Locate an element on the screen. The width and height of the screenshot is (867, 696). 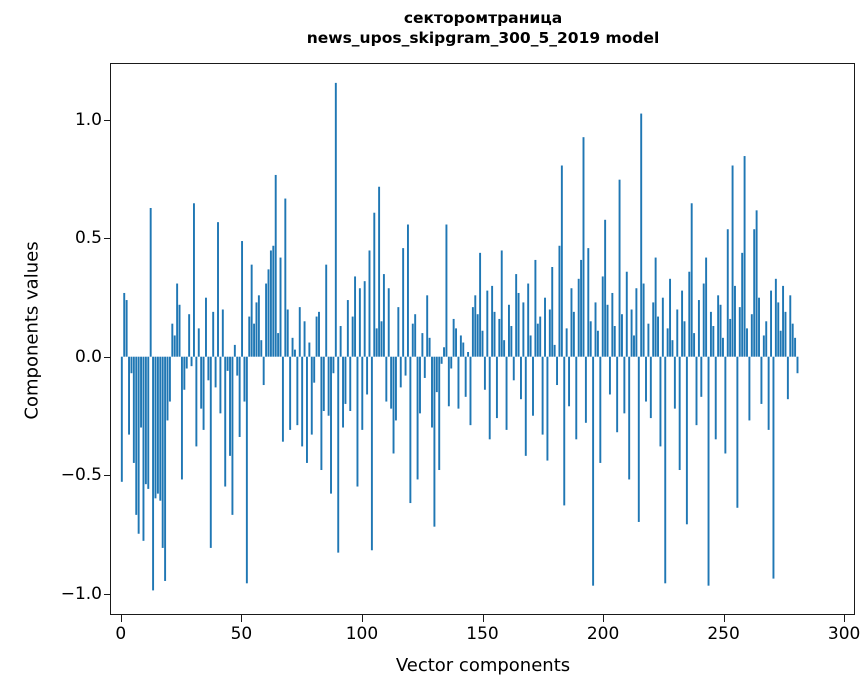
x-tick-label: 0 is located at coordinates (121, 634).